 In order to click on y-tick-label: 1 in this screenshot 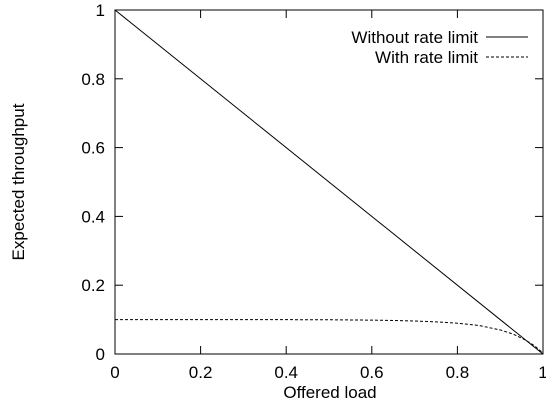, I will do `click(100, 10)`.